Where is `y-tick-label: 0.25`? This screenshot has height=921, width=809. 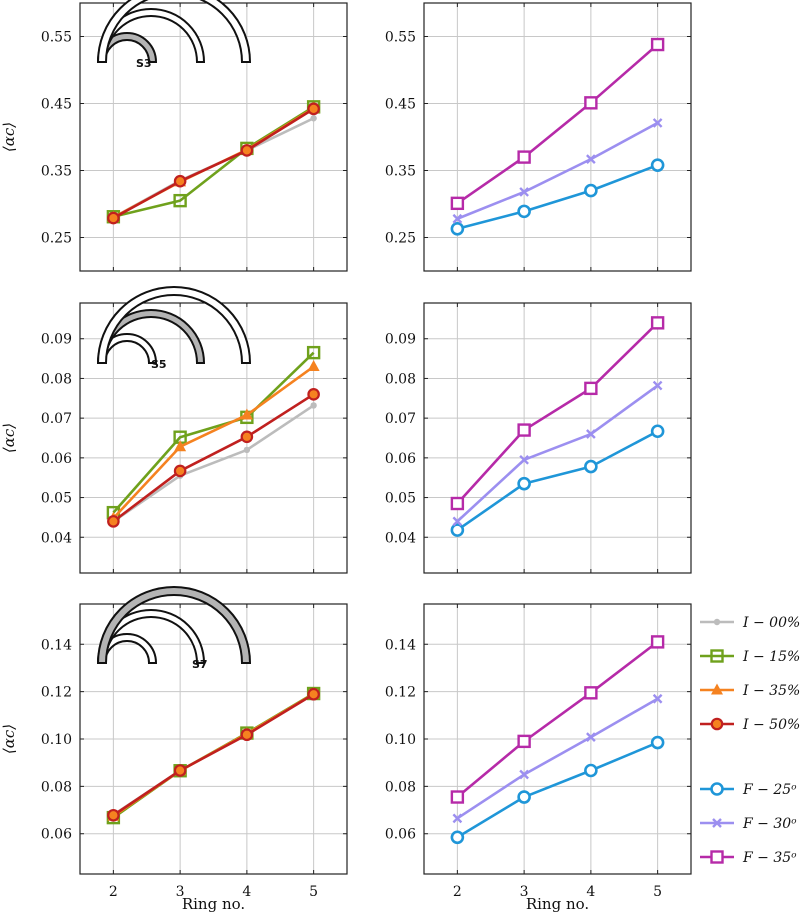
y-tick-label: 0.25 is located at coordinates (56, 239).